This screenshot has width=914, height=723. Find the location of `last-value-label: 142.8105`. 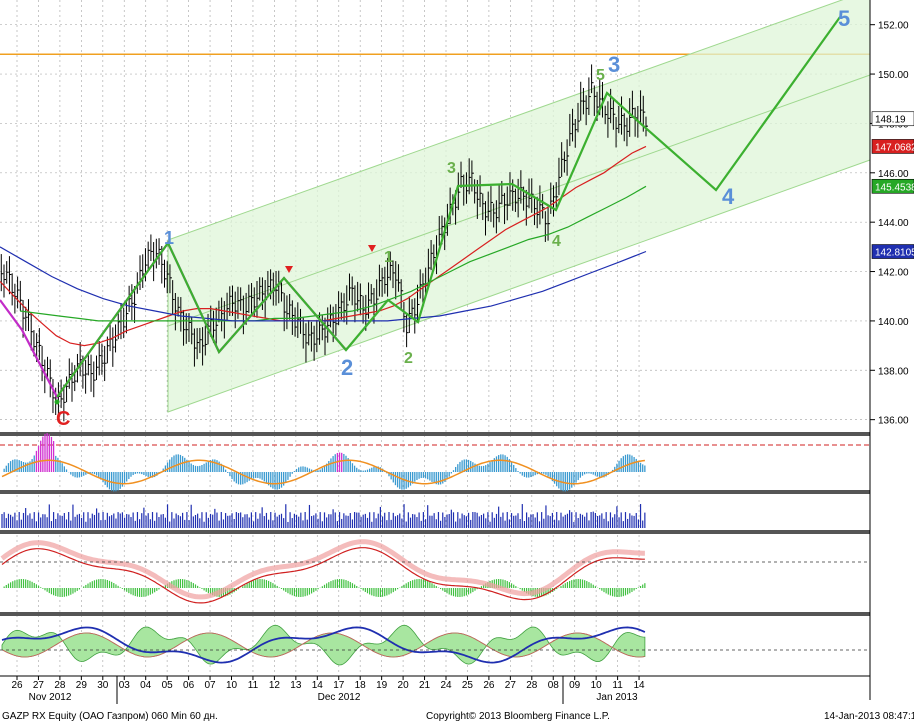

last-value-label: 142.8105 is located at coordinates (894, 253).